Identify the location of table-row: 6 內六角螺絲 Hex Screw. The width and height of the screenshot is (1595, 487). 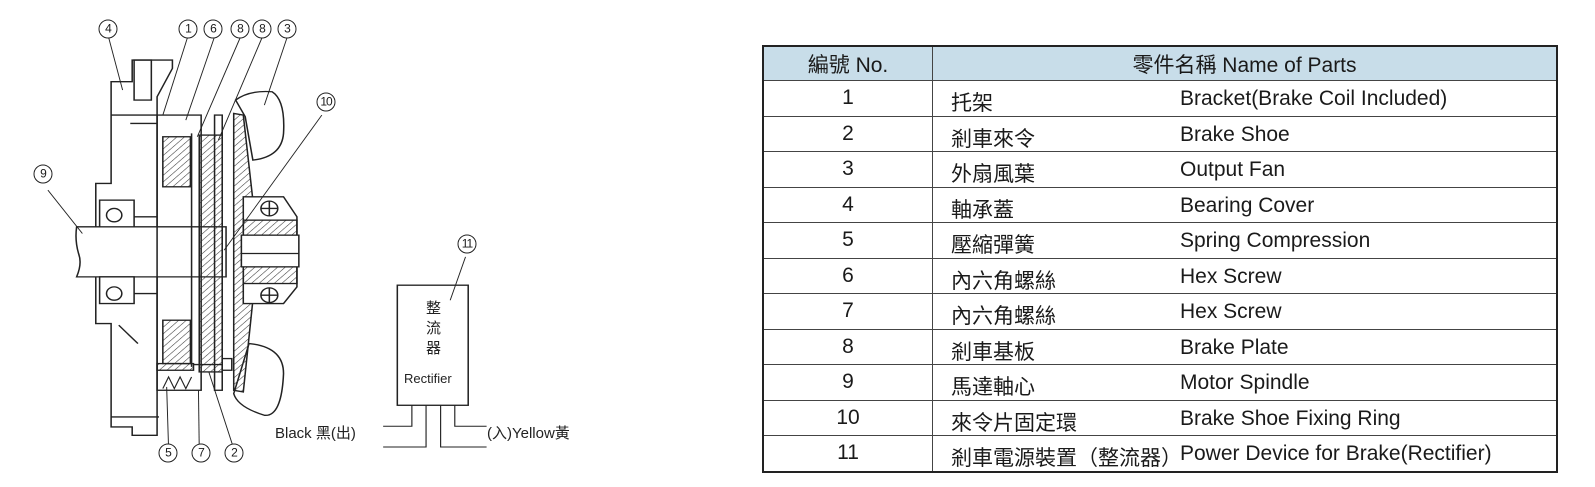
(1160, 275).